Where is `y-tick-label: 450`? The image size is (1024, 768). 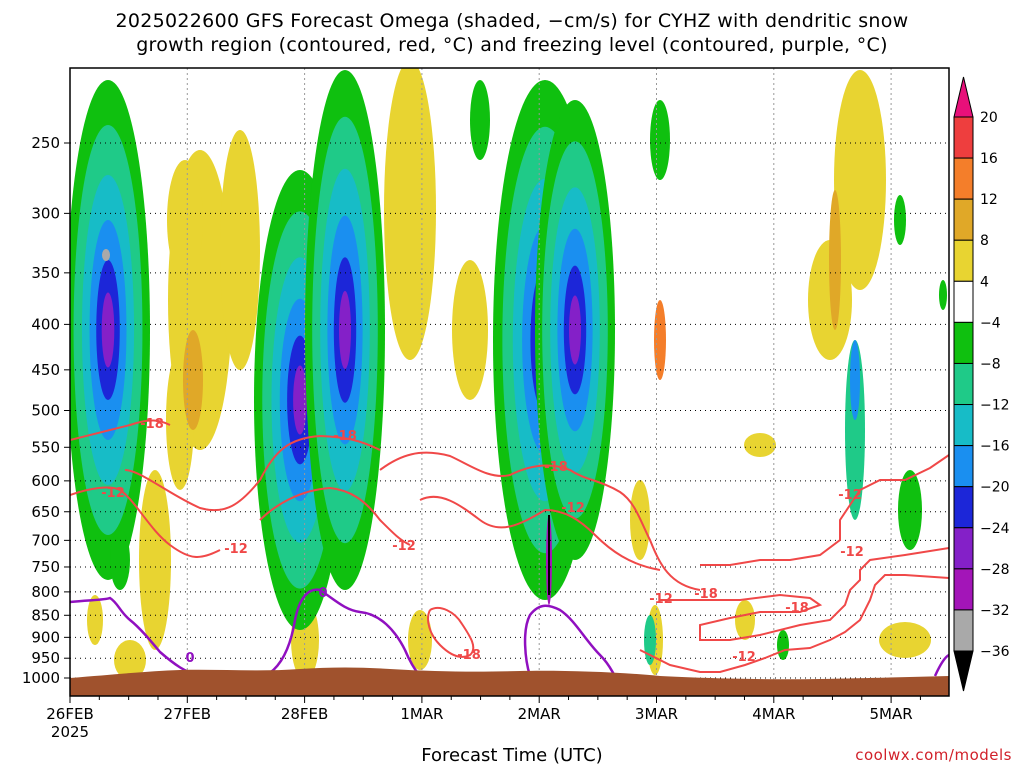
y-tick-label: 450 is located at coordinates (45, 370).